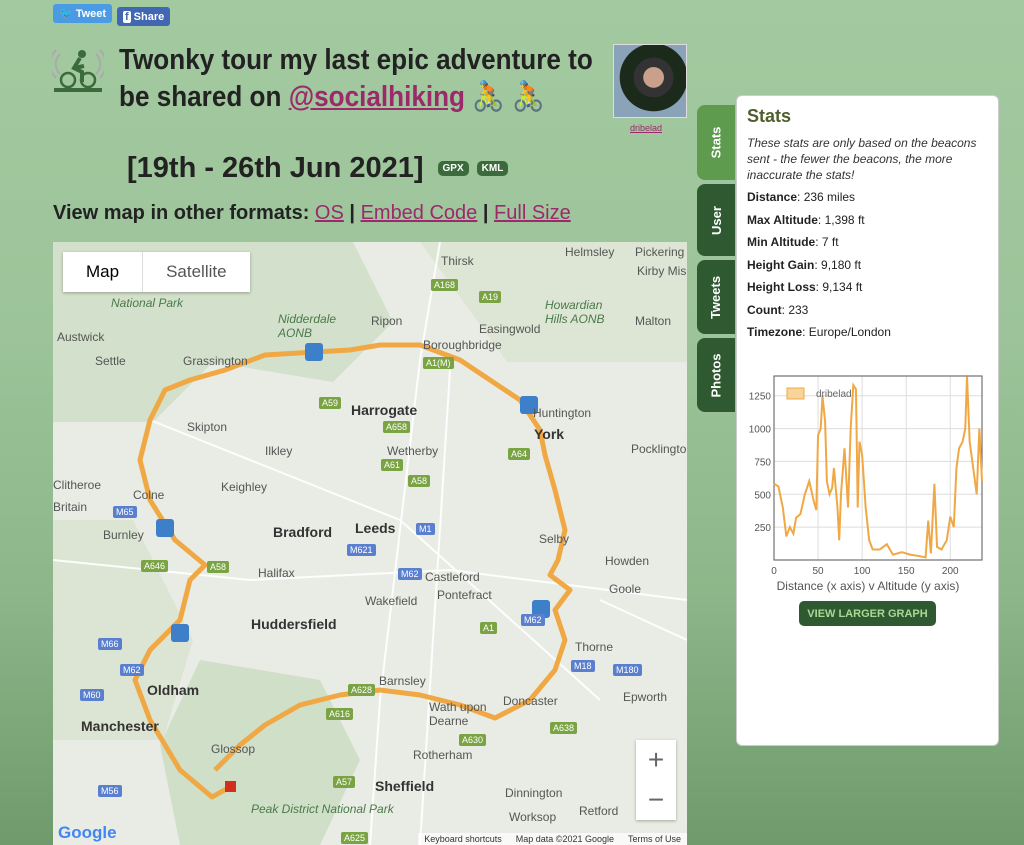  What do you see at coordinates (562, 413) in the screenshot?
I see `place-label: Huntington` at bounding box center [562, 413].